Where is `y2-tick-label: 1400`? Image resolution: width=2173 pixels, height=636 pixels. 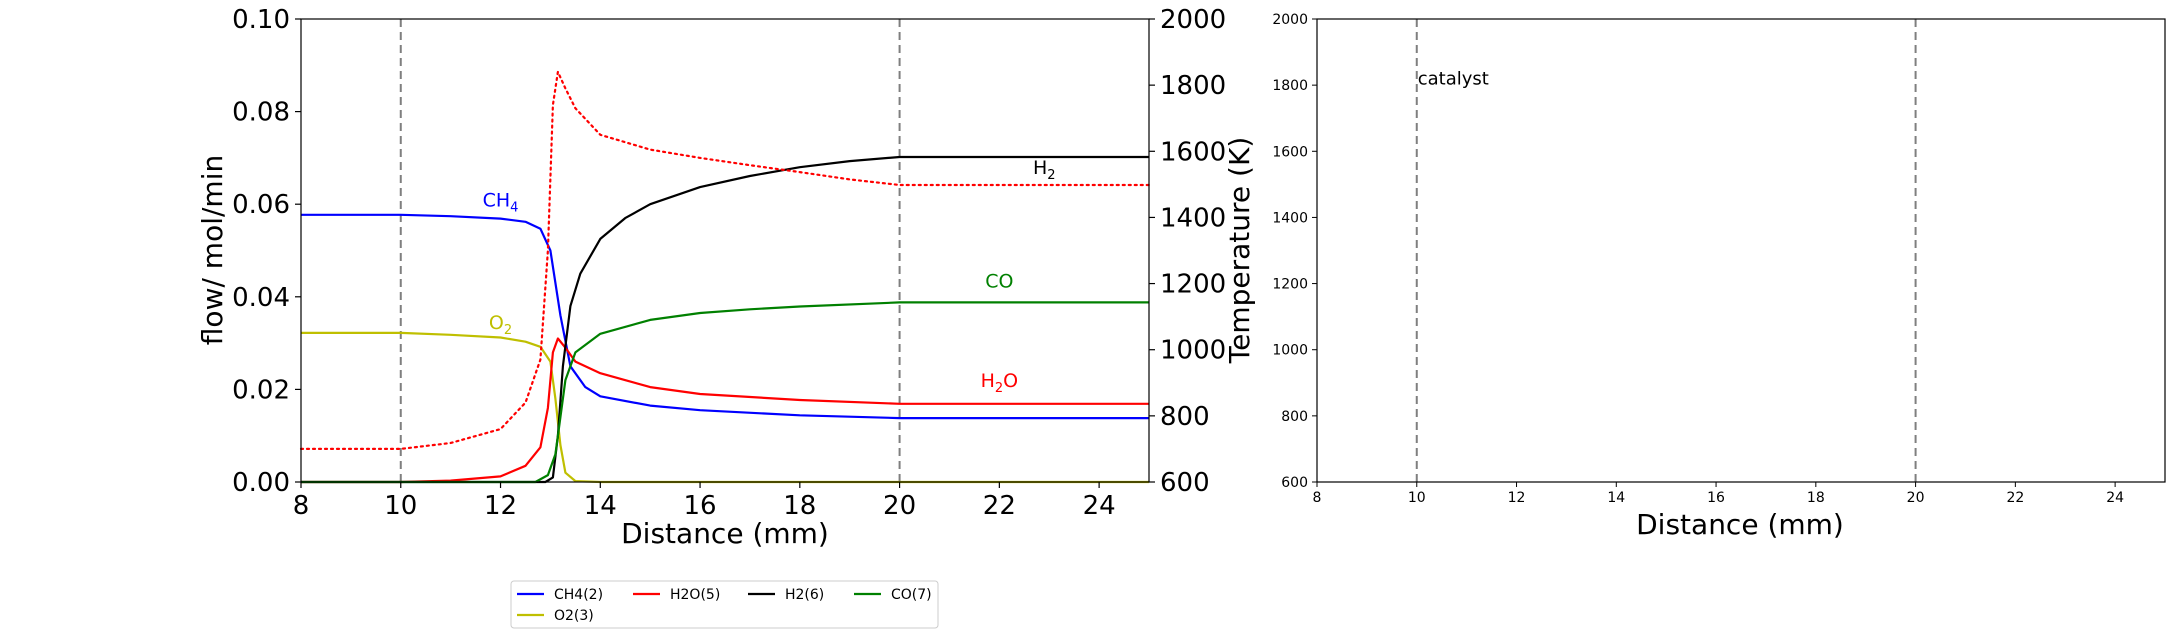 y2-tick-label: 1400 is located at coordinates (1193, 218).